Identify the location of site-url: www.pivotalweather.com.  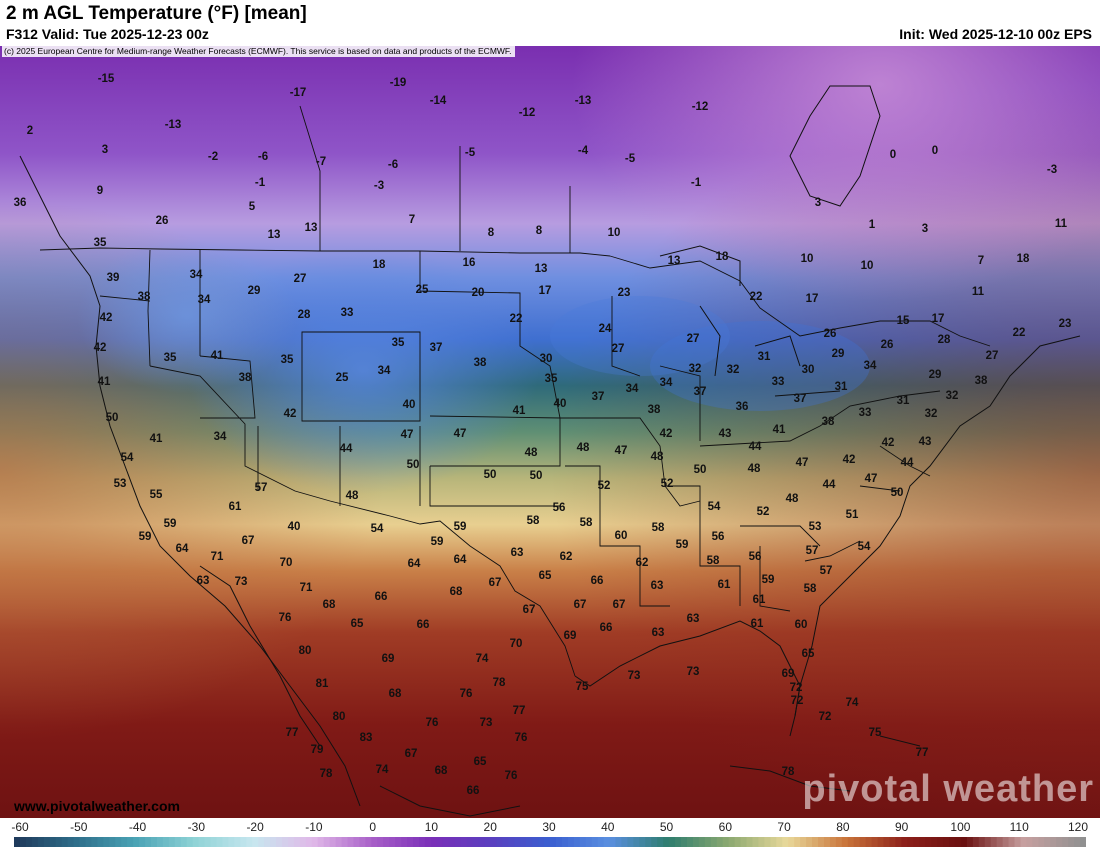
(97, 806).